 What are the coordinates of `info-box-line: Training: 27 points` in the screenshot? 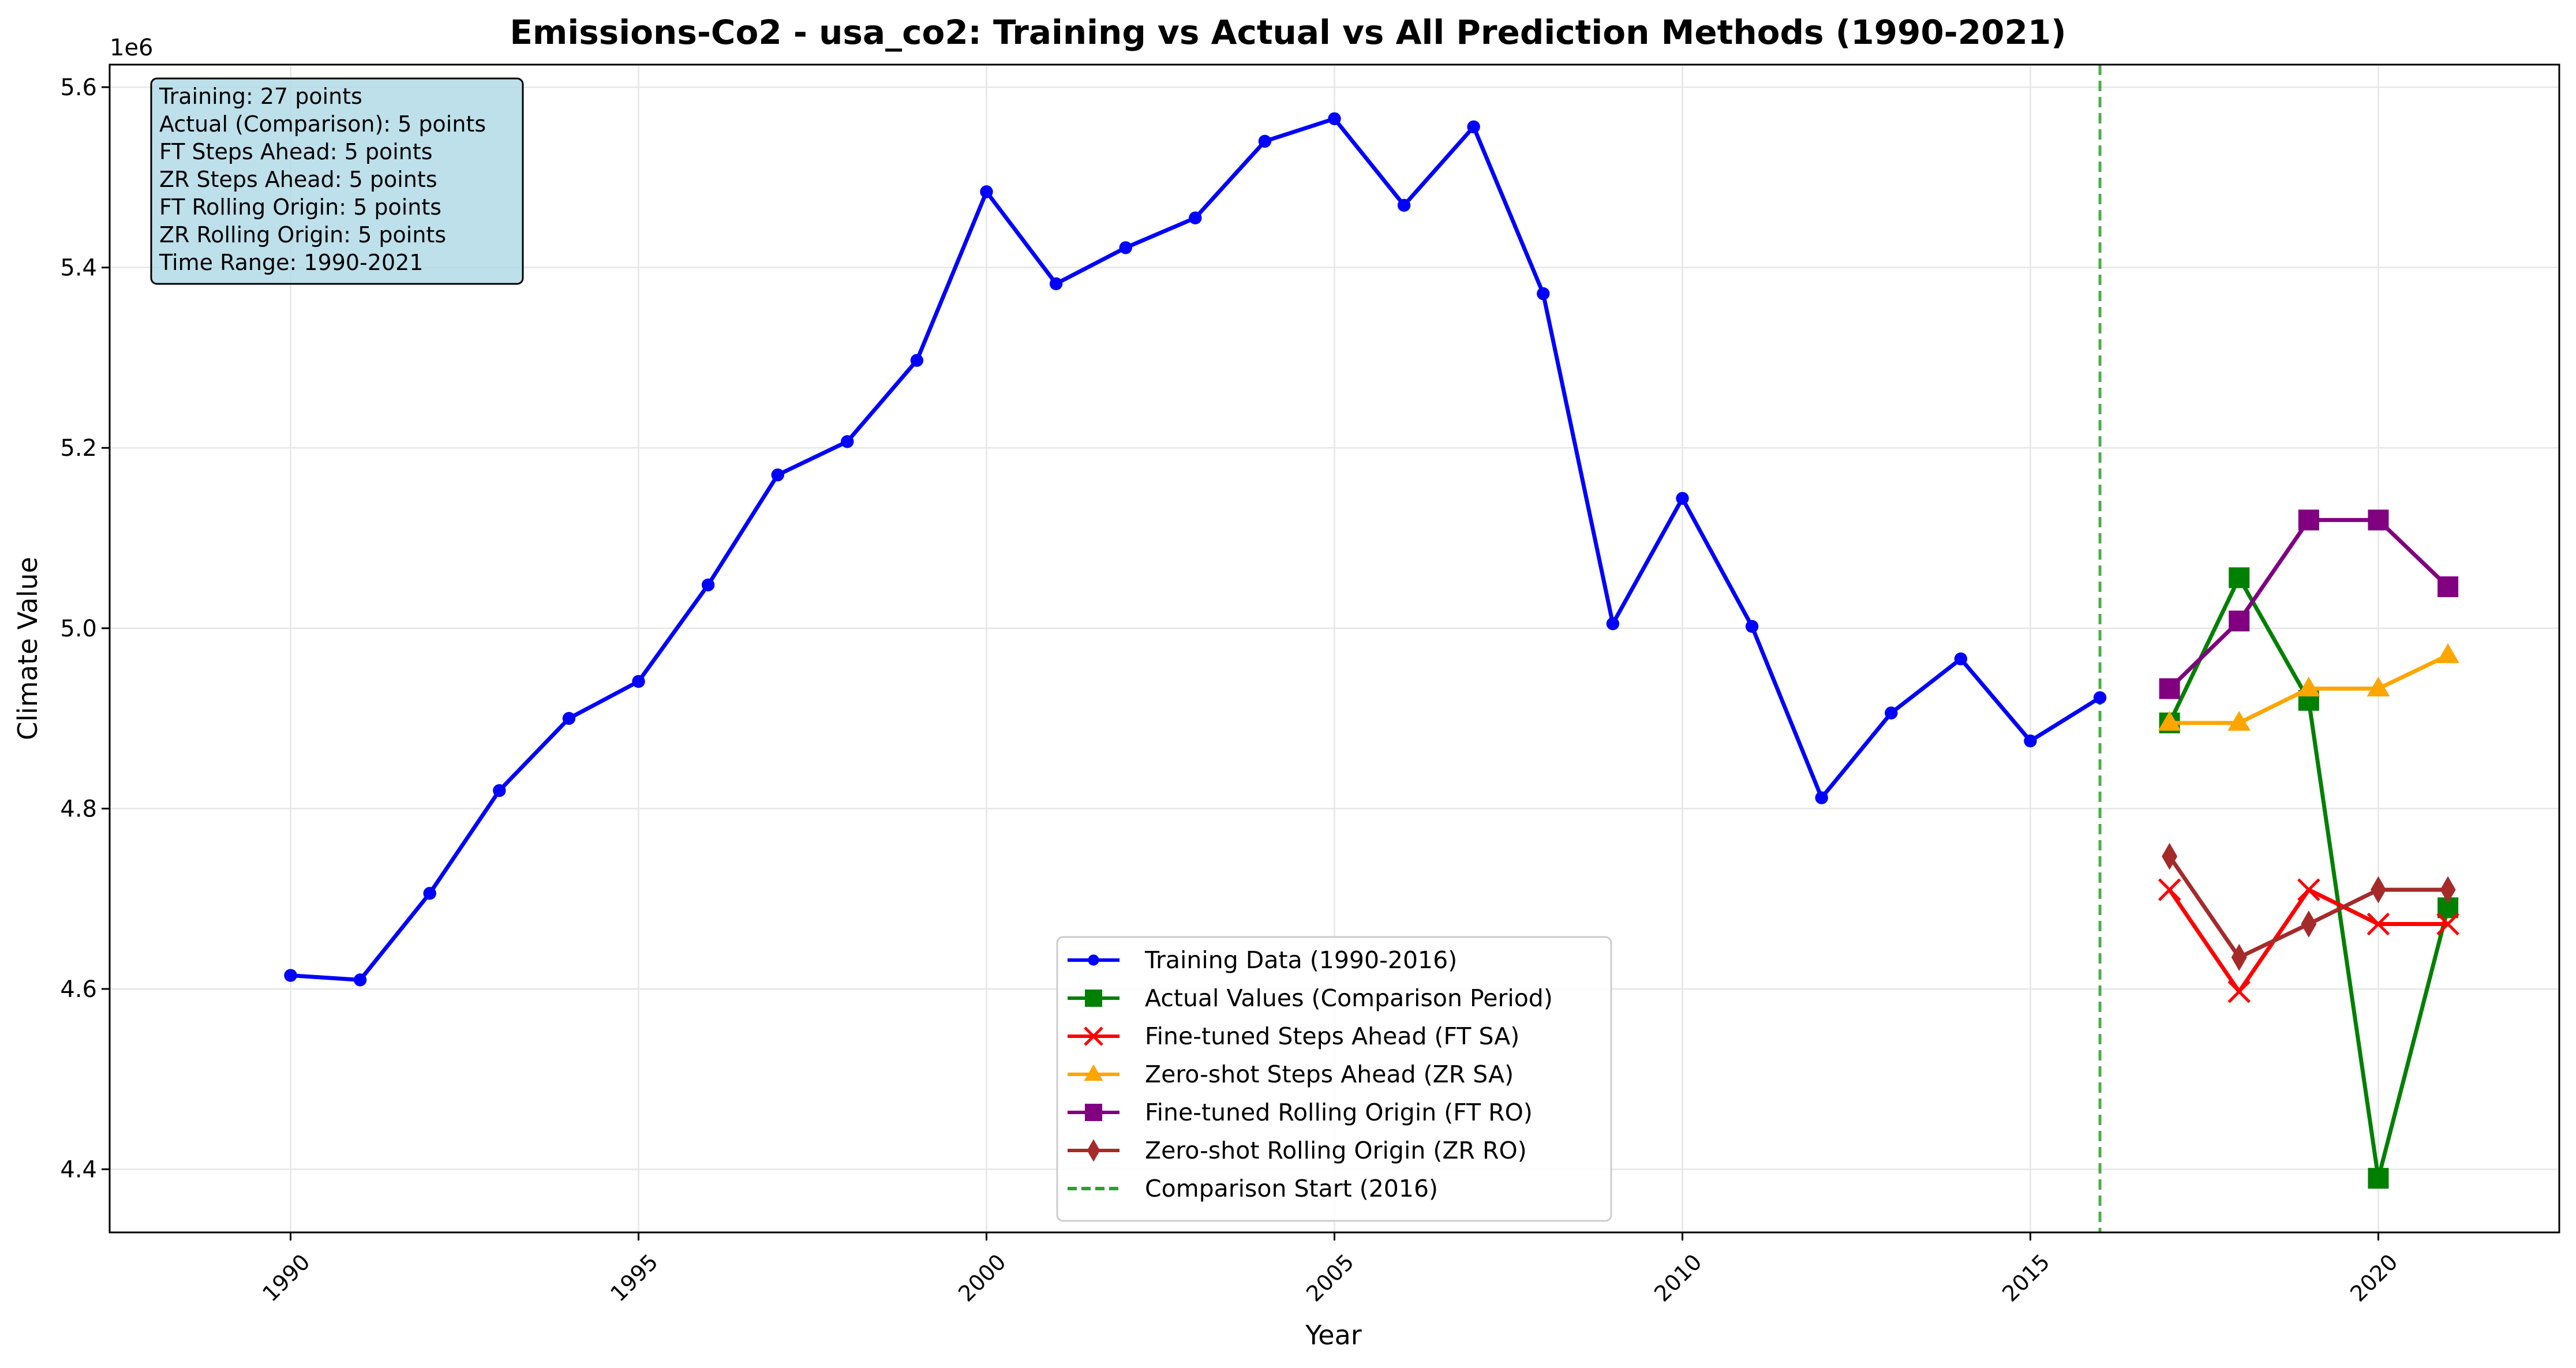 It's located at (260, 96).